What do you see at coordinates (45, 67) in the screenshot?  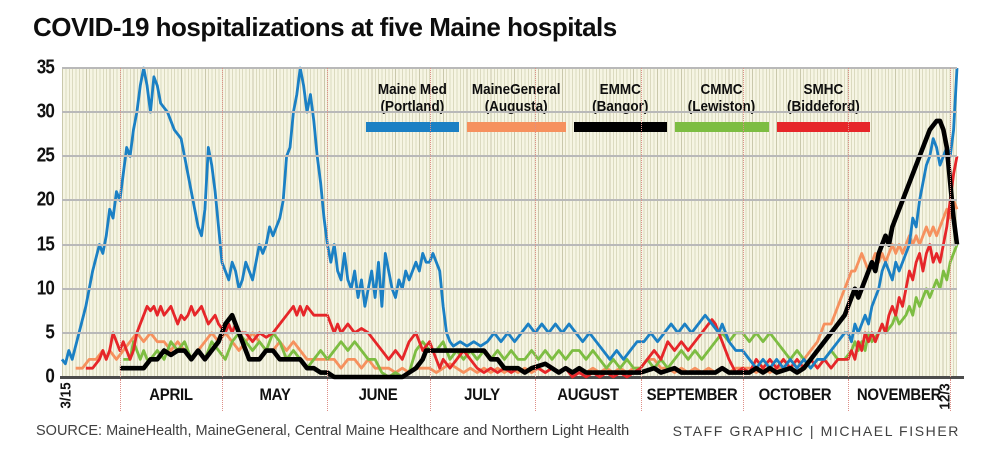 I see `y-tick-label: 35` at bounding box center [45, 67].